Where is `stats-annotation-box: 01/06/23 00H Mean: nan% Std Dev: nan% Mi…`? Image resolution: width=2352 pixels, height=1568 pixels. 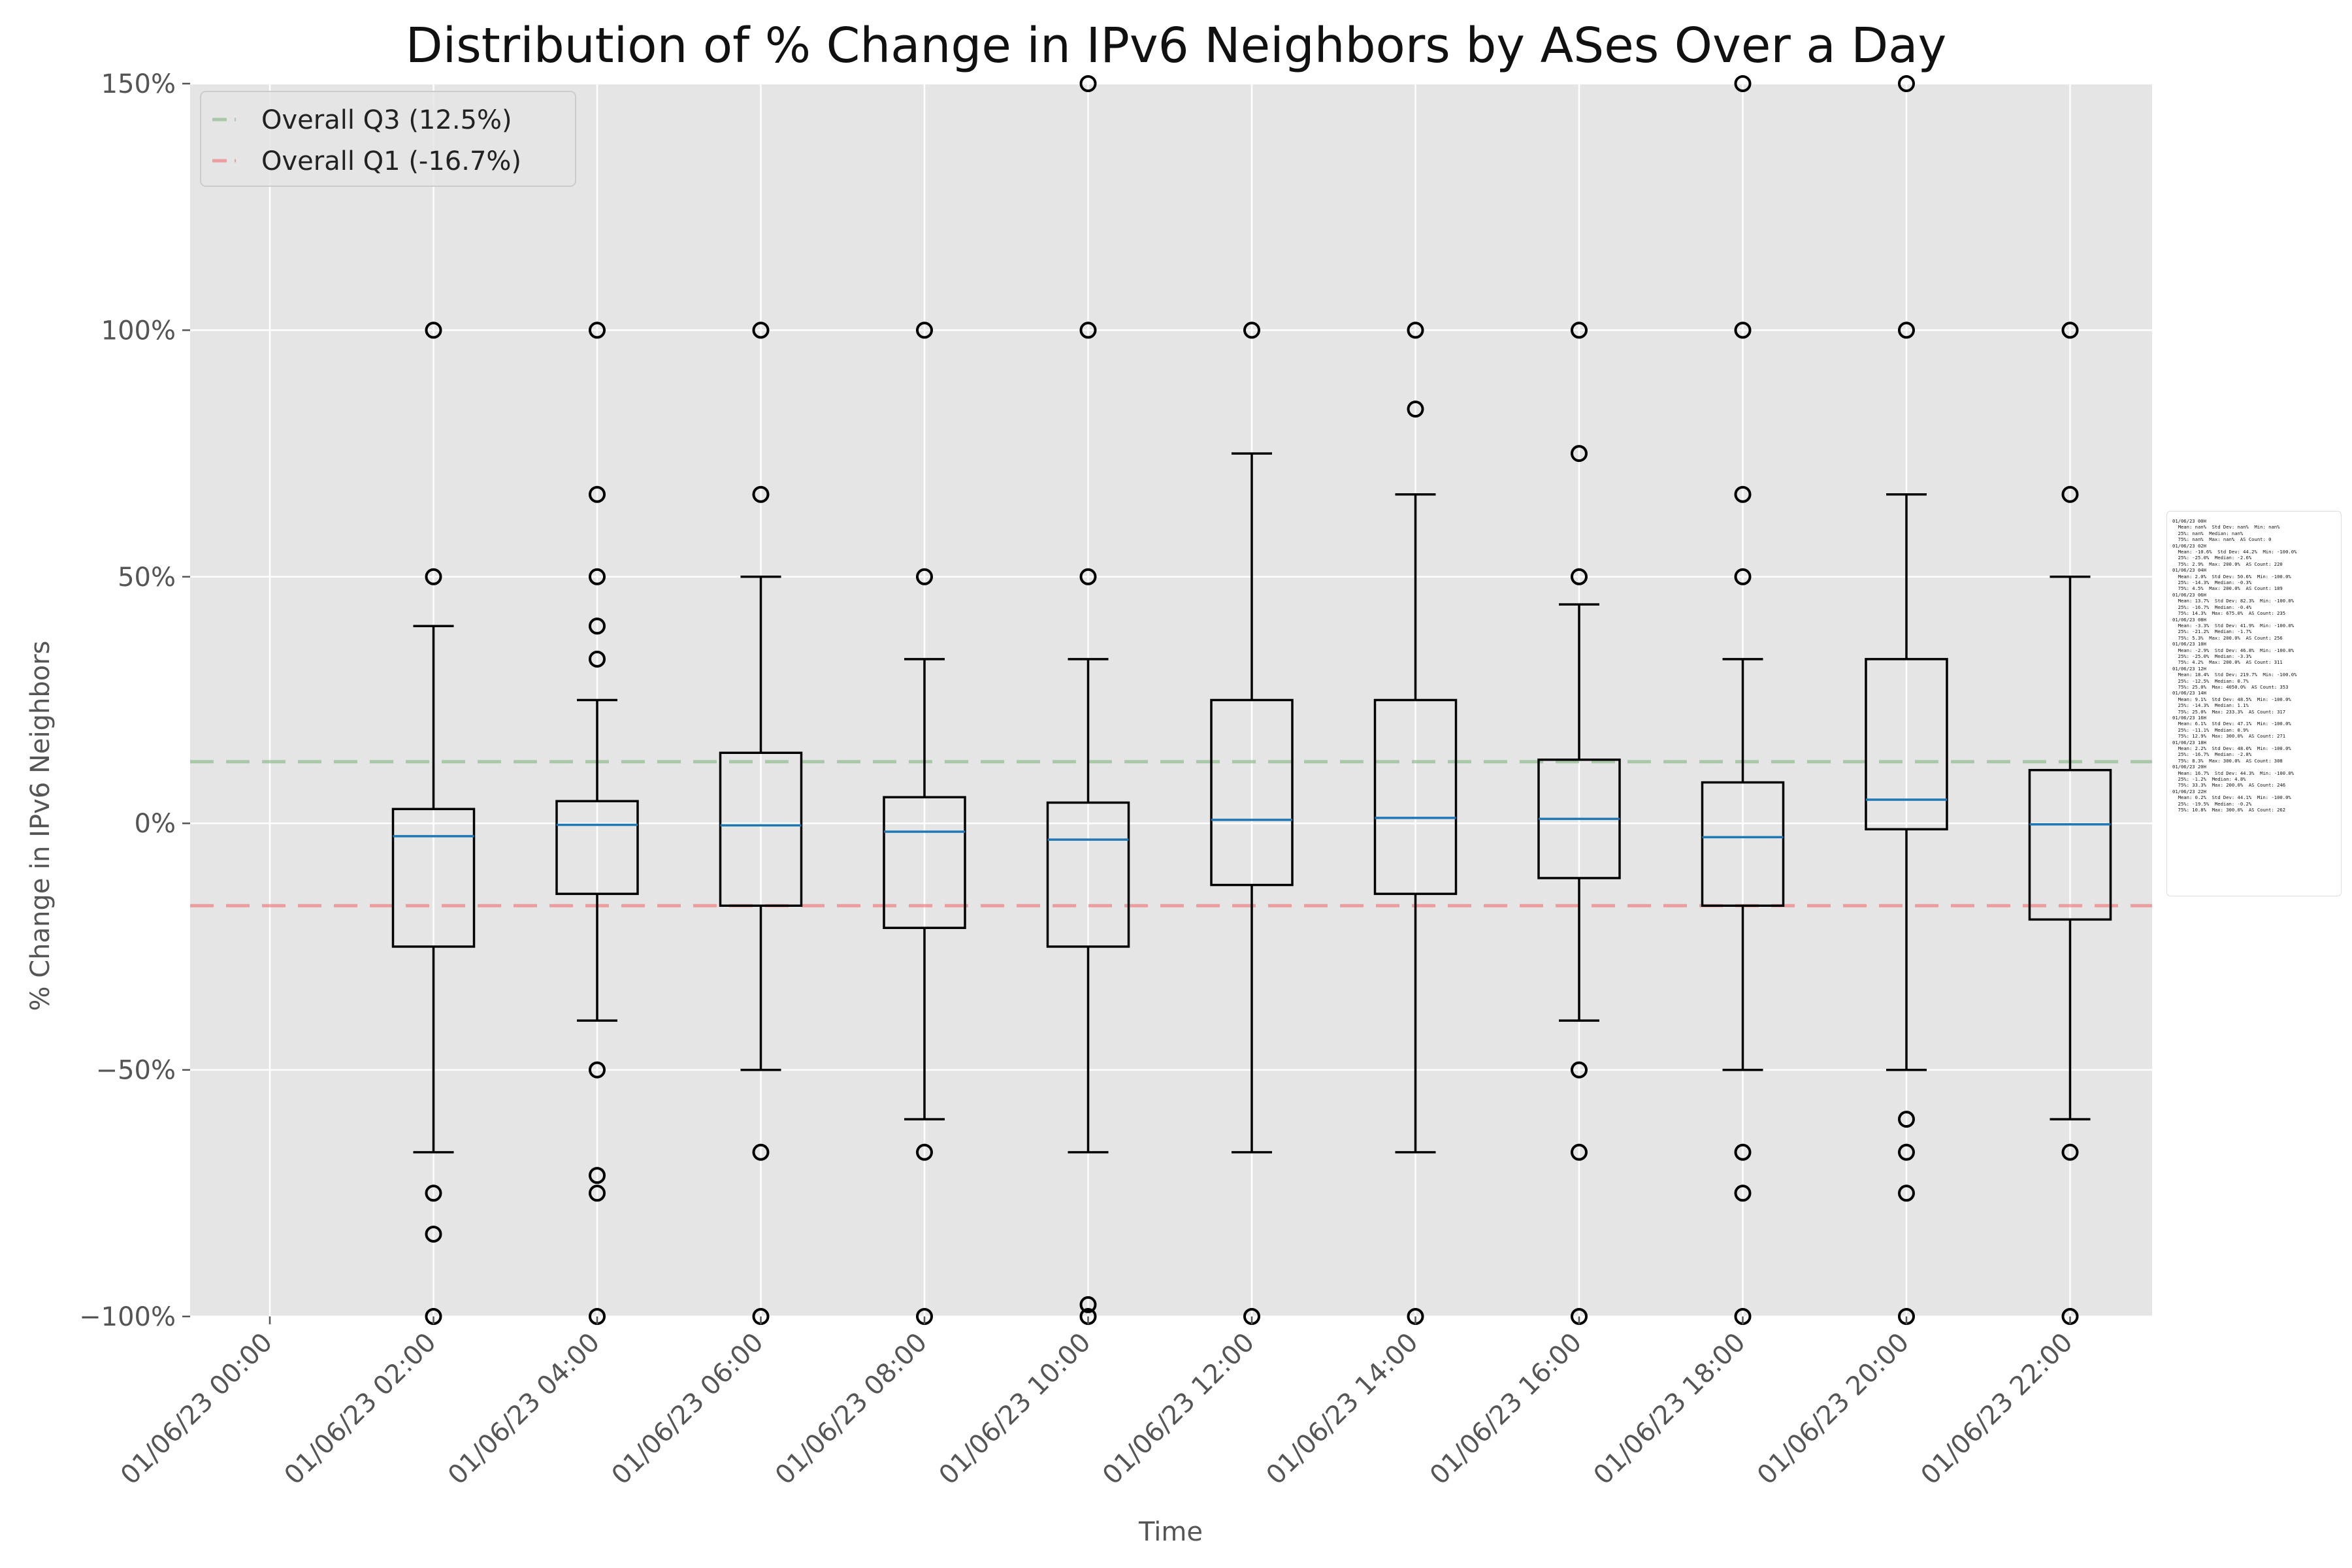
stats-annotation-box: 01/06/23 00H Mean: nan% Std Dev: nan% Mi… is located at coordinates (2254, 703).